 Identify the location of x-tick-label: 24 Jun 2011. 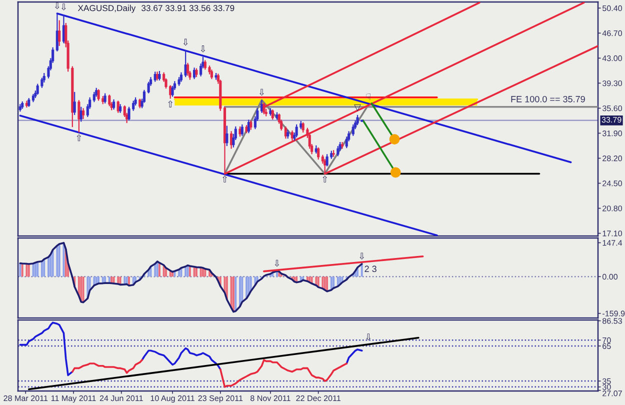
(121, 398).